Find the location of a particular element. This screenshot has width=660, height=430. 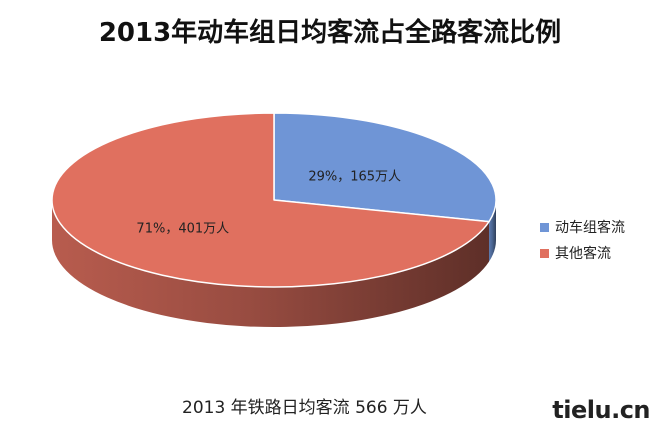

footer-caption: 2013 年铁路日均客流 566 万人 is located at coordinates (304, 408).